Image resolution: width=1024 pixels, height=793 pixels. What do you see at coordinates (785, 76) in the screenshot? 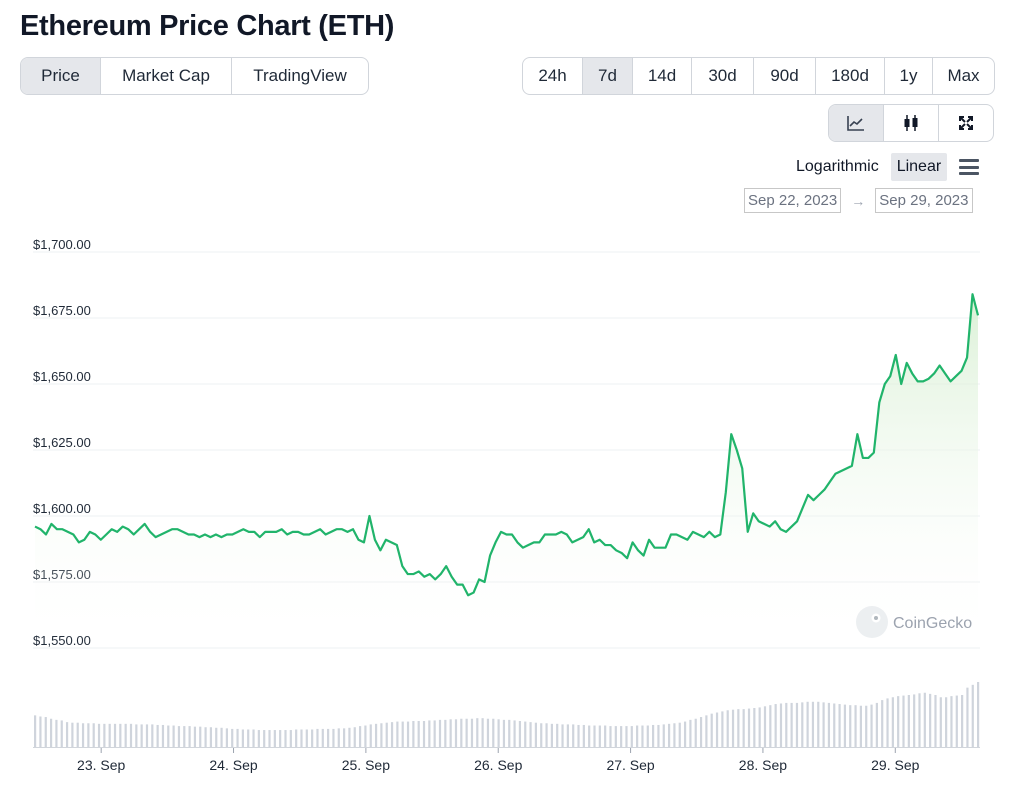
I see `range-90d: 90d` at bounding box center [785, 76].